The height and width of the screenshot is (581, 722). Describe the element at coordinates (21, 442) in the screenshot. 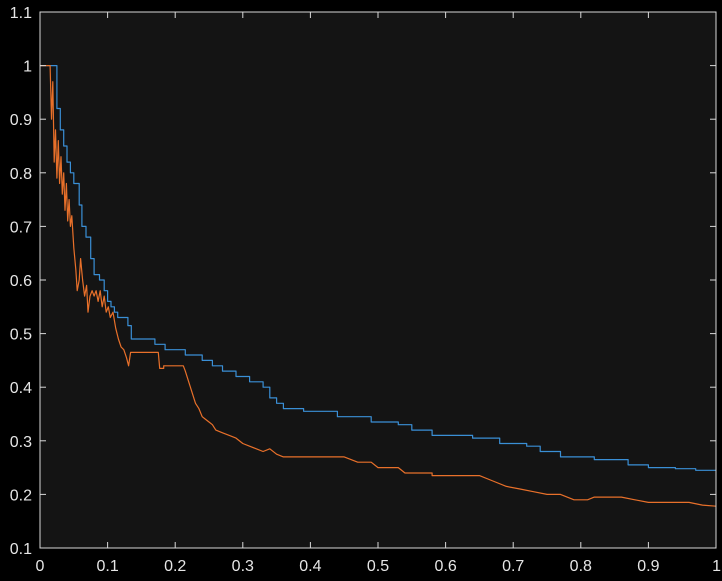

I see `y-tick-label: 0.3` at that location.